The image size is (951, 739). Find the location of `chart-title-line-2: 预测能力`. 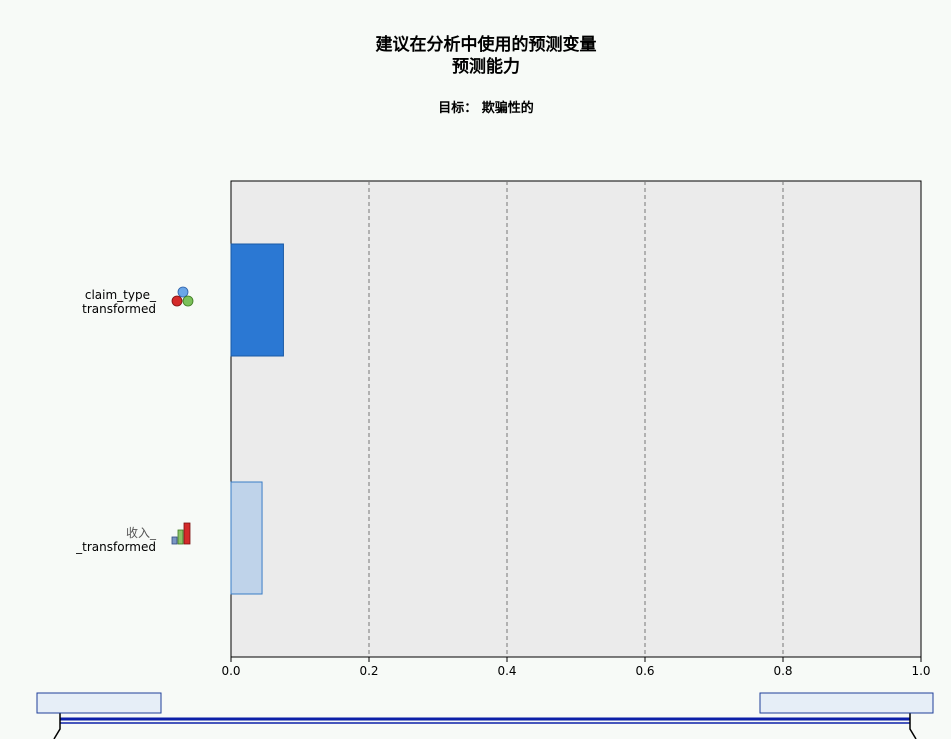

chart-title-line-2: 预测能力 is located at coordinates (486, 66).